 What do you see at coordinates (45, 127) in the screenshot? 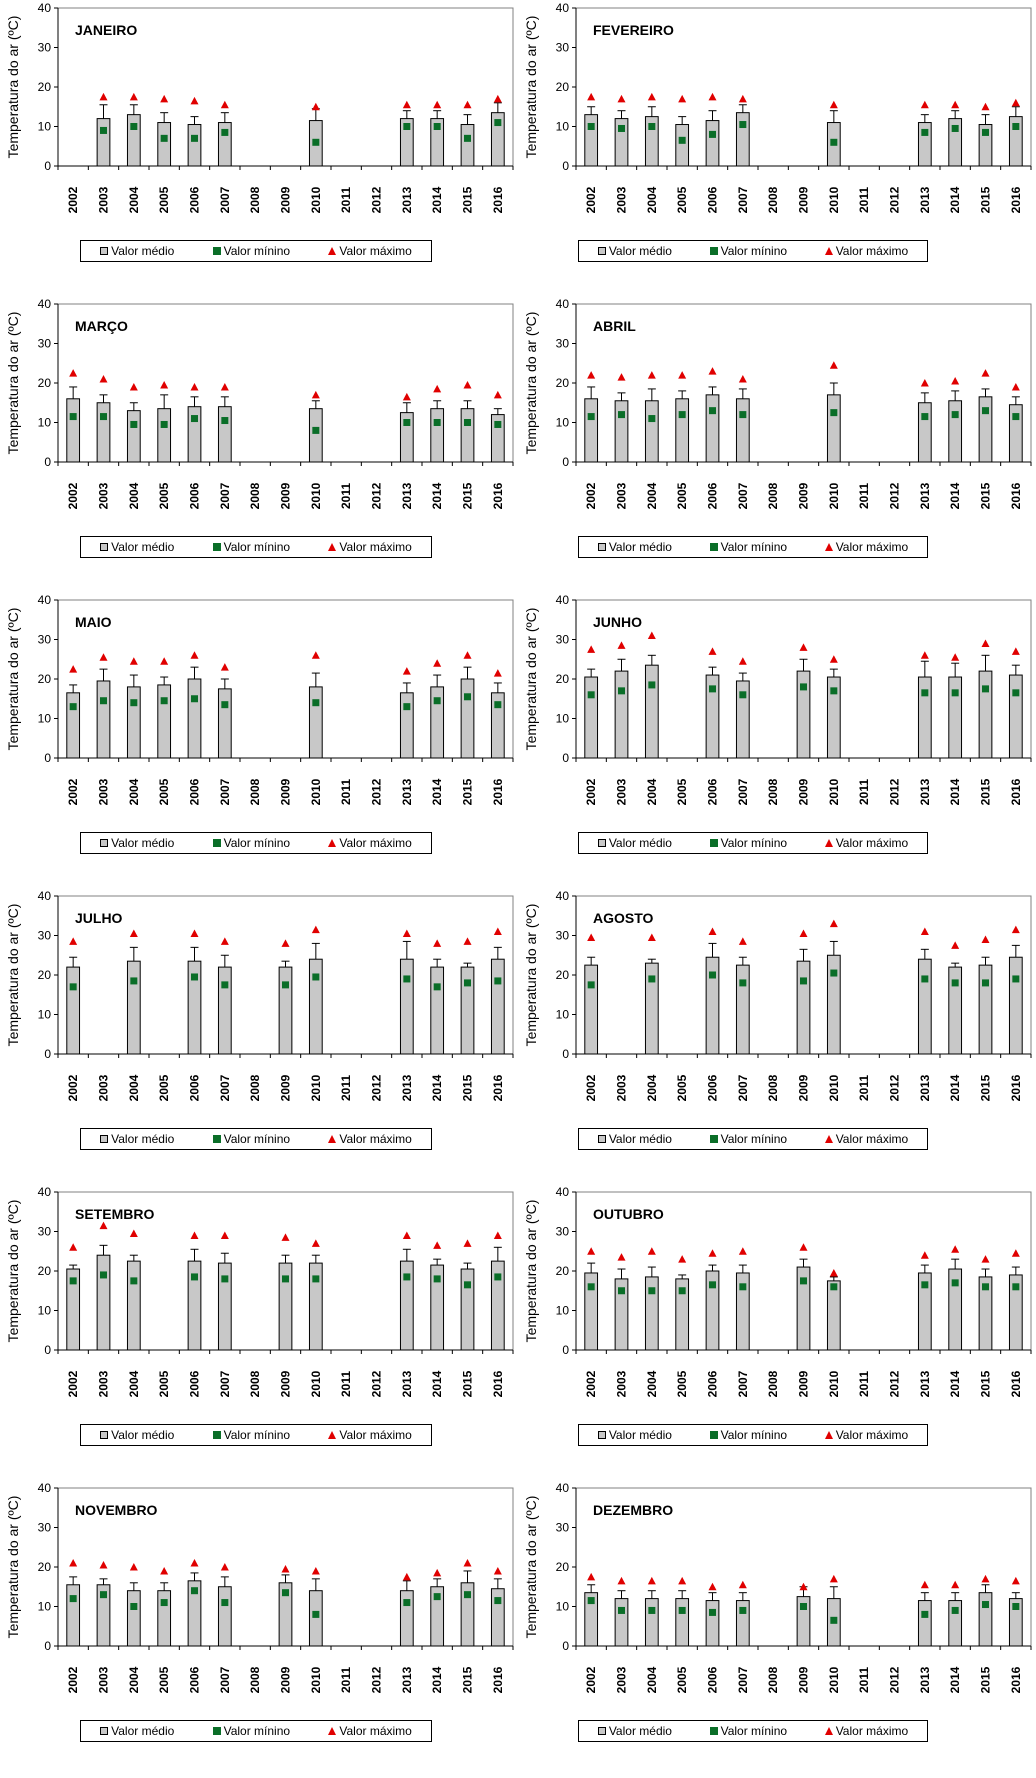
I see `y-tick-label: 10` at bounding box center [45, 127].